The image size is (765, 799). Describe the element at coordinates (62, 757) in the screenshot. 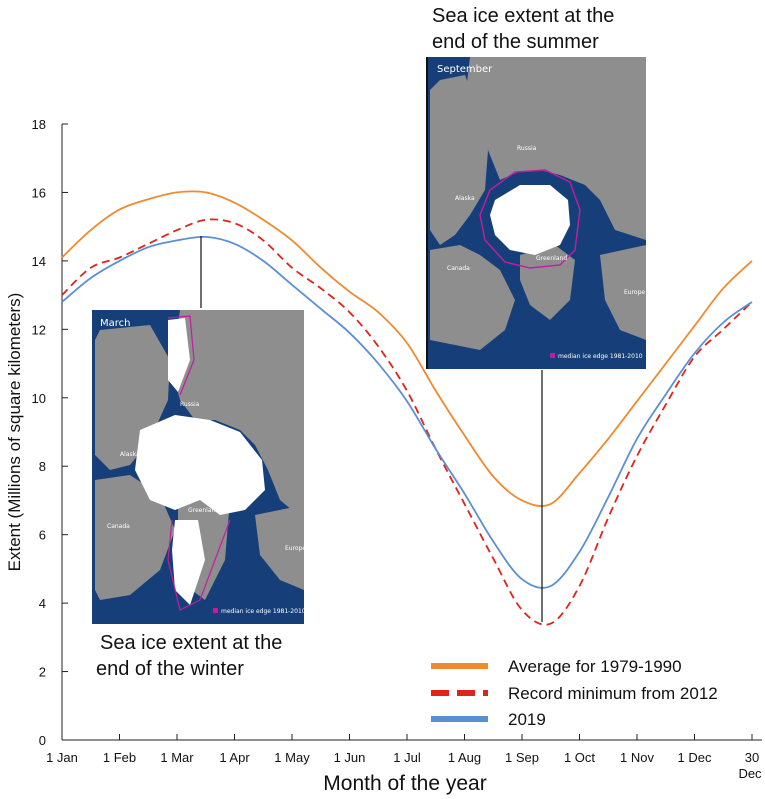

I see `x-tick-label: 1 Jan` at that location.